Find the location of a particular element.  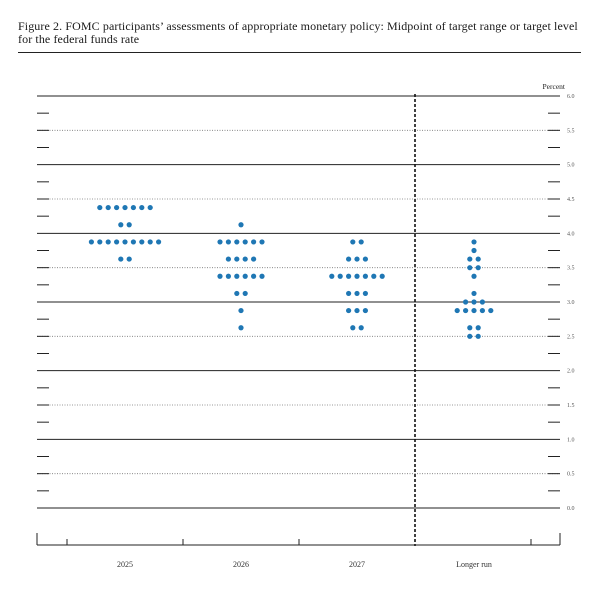

y-tick-label: 4.5 is located at coordinates (571, 200).